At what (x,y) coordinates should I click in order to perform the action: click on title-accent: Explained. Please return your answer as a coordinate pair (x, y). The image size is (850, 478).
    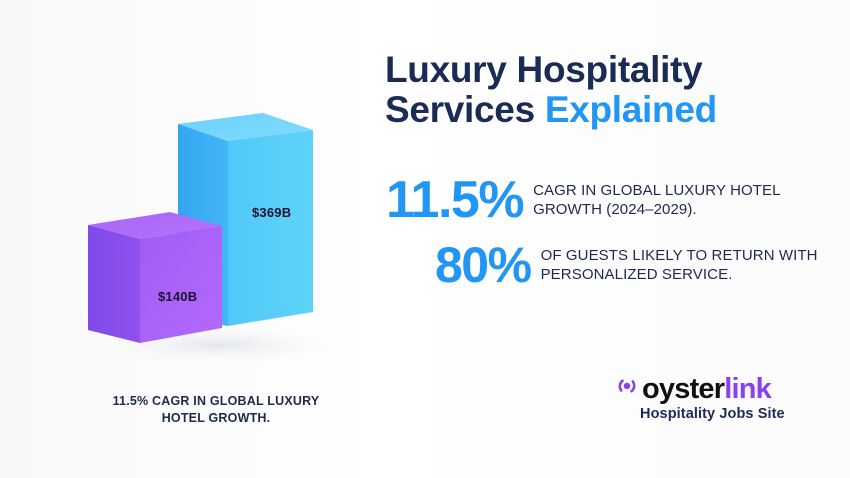
    Looking at the image, I should click on (630, 109).